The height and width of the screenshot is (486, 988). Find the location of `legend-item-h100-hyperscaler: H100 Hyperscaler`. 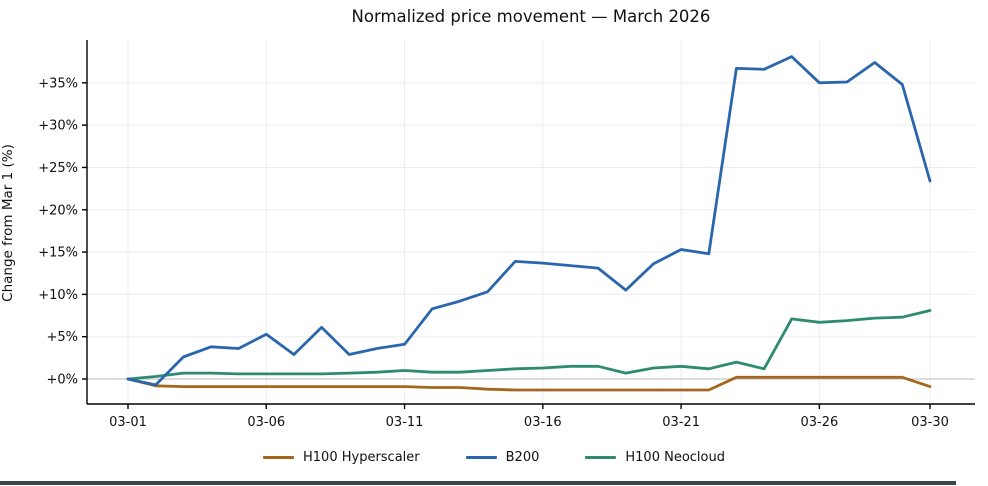

legend-item-h100-hyperscaler: H100 Hyperscaler is located at coordinates (341, 457).